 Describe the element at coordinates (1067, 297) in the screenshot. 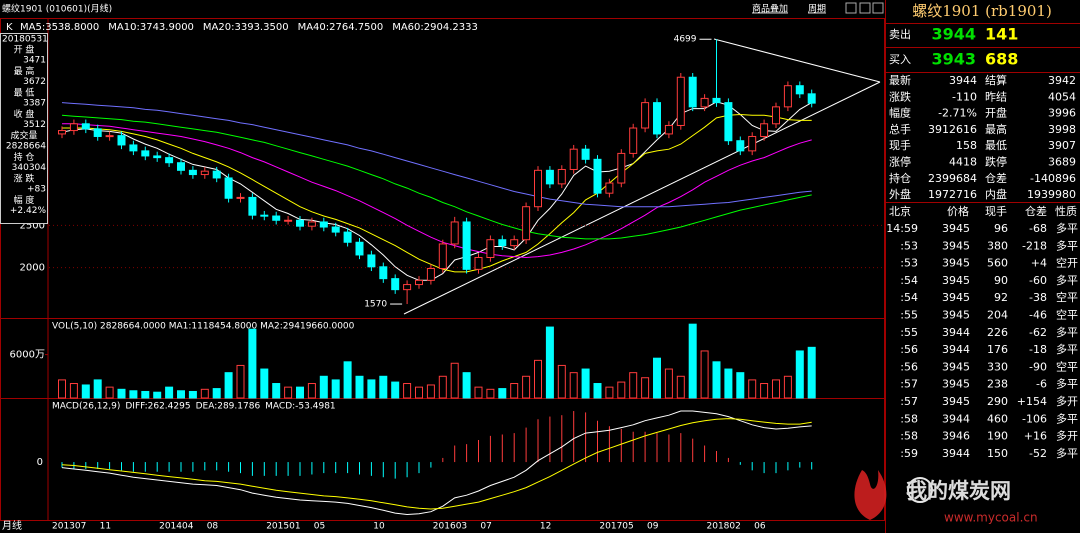

I see `trade-cell: 空平` at that location.